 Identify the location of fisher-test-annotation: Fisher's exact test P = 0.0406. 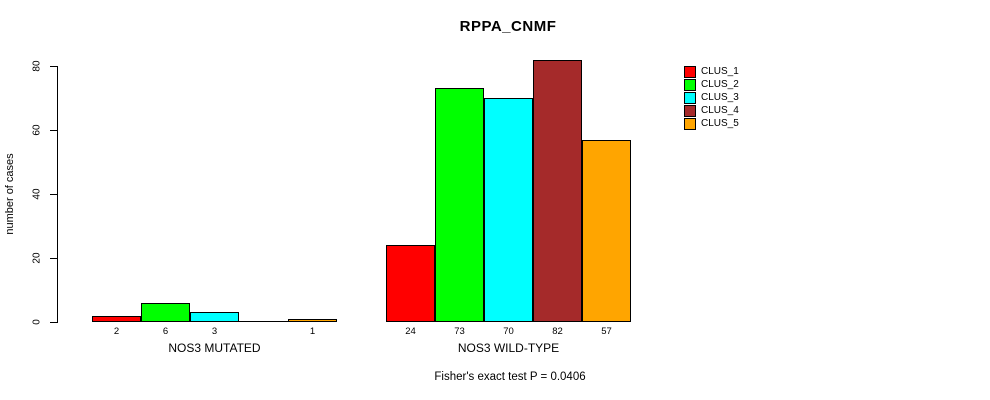
(510, 377).